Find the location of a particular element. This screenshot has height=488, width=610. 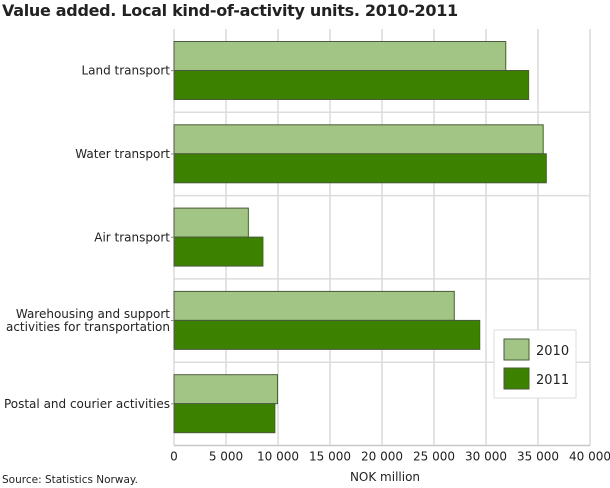

x-tick-label: 15 000 is located at coordinates (330, 457).